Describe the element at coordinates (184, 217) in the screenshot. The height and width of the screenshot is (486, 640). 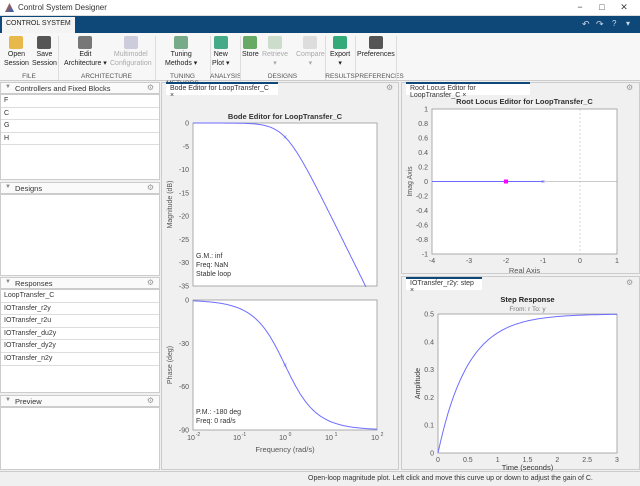
I see `y-tick-label: -20` at that location.